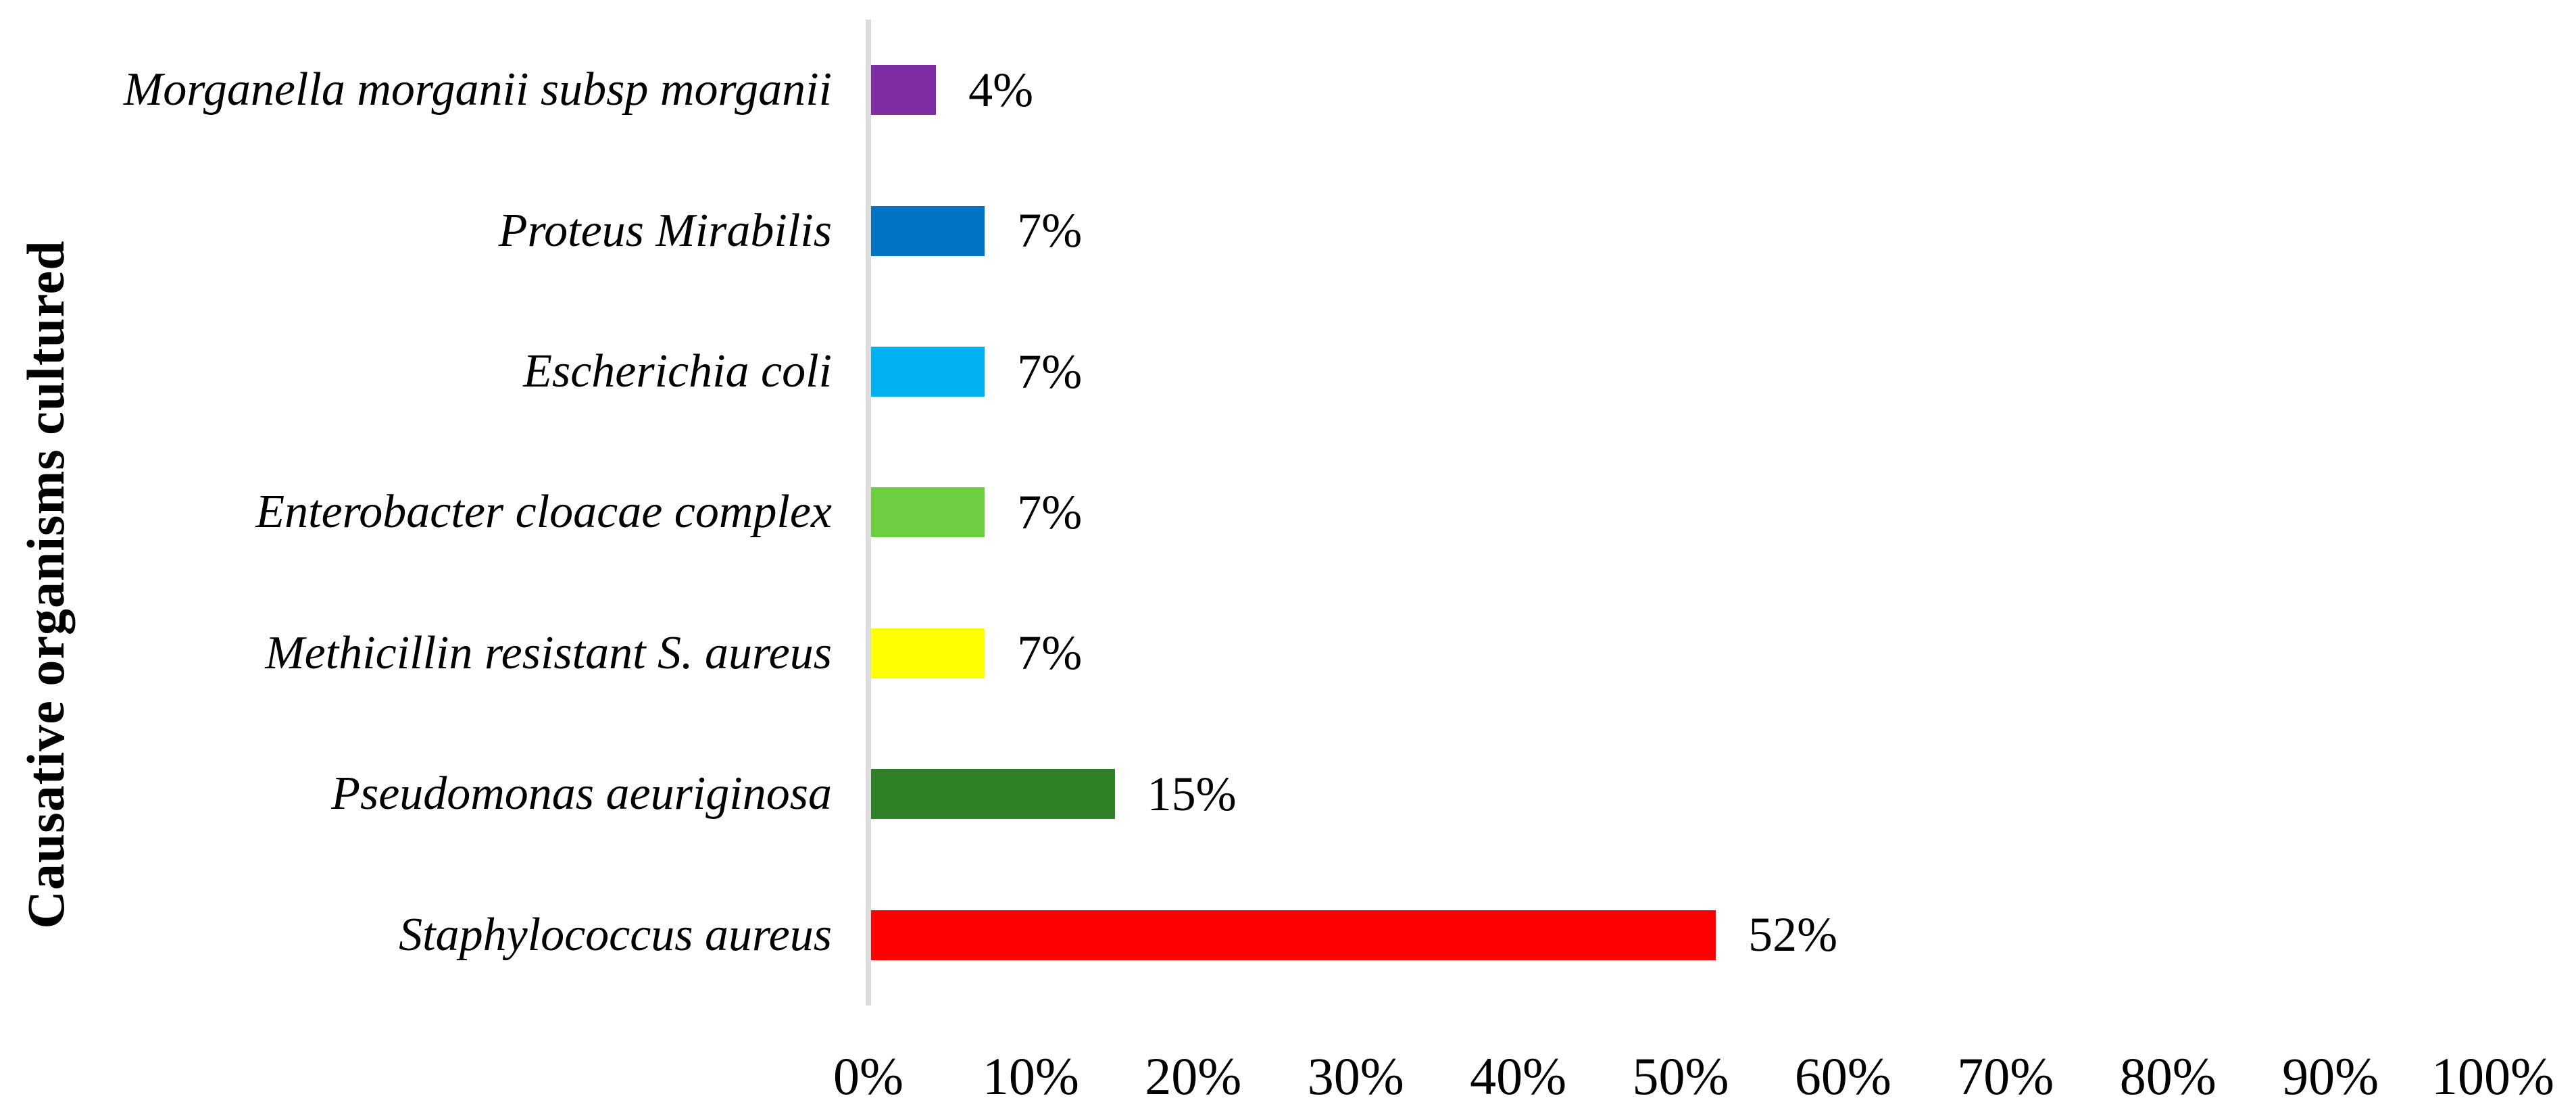  I want to click on x-tick-label: 30%, so click(1356, 1076).